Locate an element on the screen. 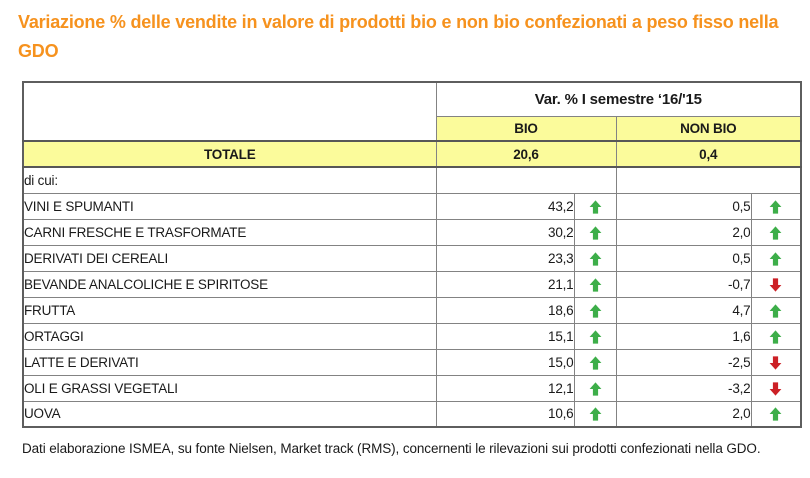 The width and height of the screenshot is (810, 478). row-label: DERIVATI DEI CEREALI is located at coordinates (229, 258).